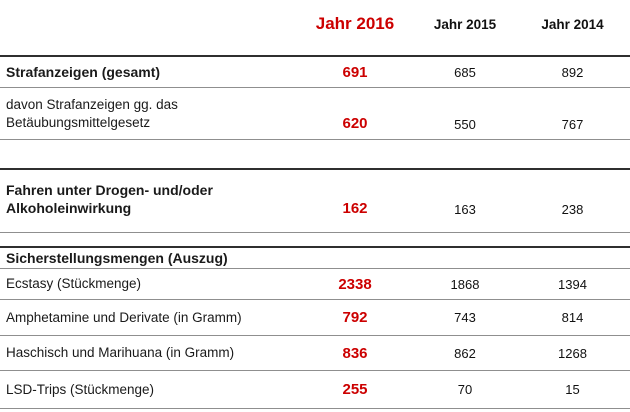 Image resolution: width=630 pixels, height=412 pixels. What do you see at coordinates (465, 209) in the screenshot?
I see `value-2015: 163` at bounding box center [465, 209].